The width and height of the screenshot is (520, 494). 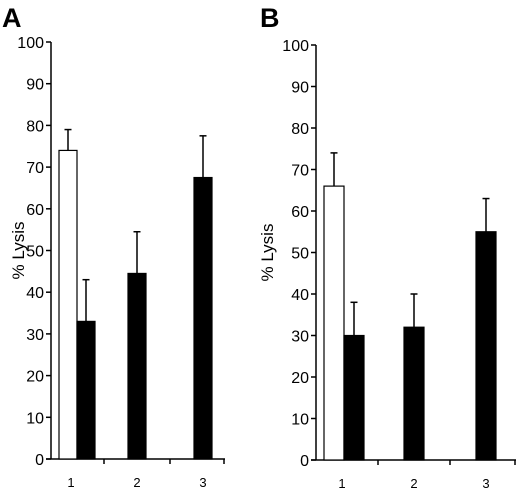 I want to click on panel-letter: B, so click(x=270, y=18).